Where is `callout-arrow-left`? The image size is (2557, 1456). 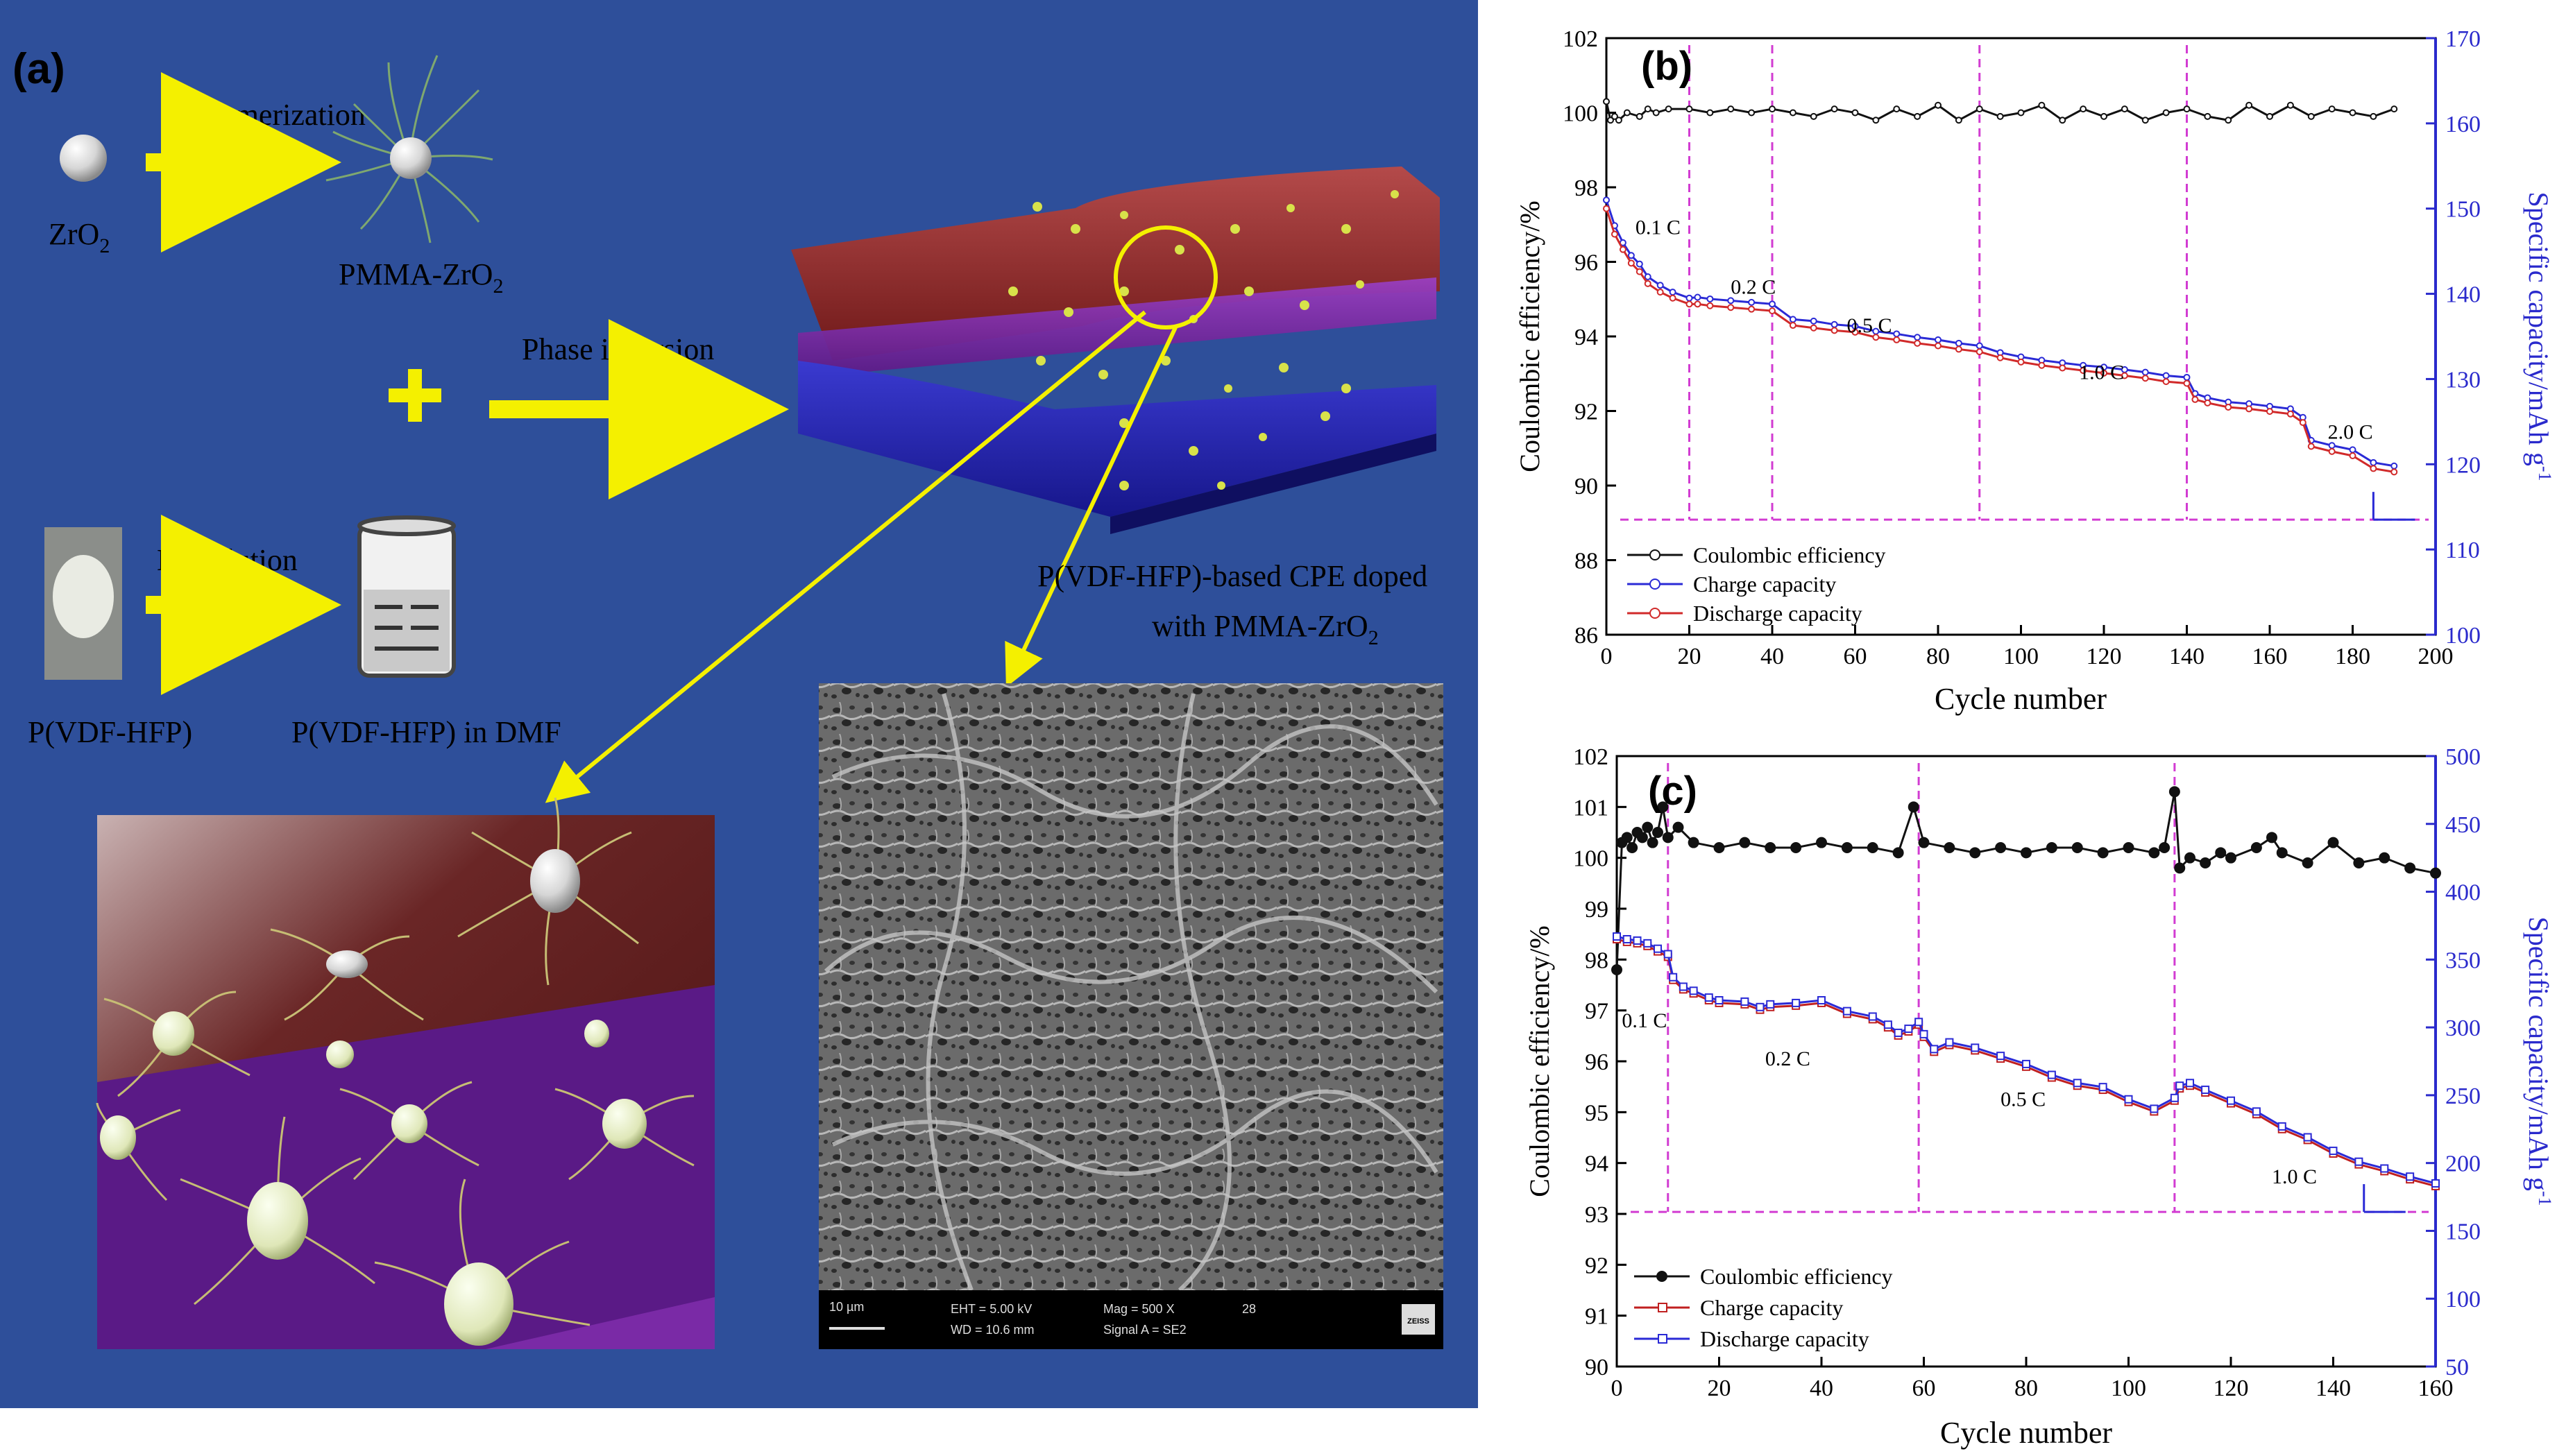 callout-arrow-left is located at coordinates (846, 556).